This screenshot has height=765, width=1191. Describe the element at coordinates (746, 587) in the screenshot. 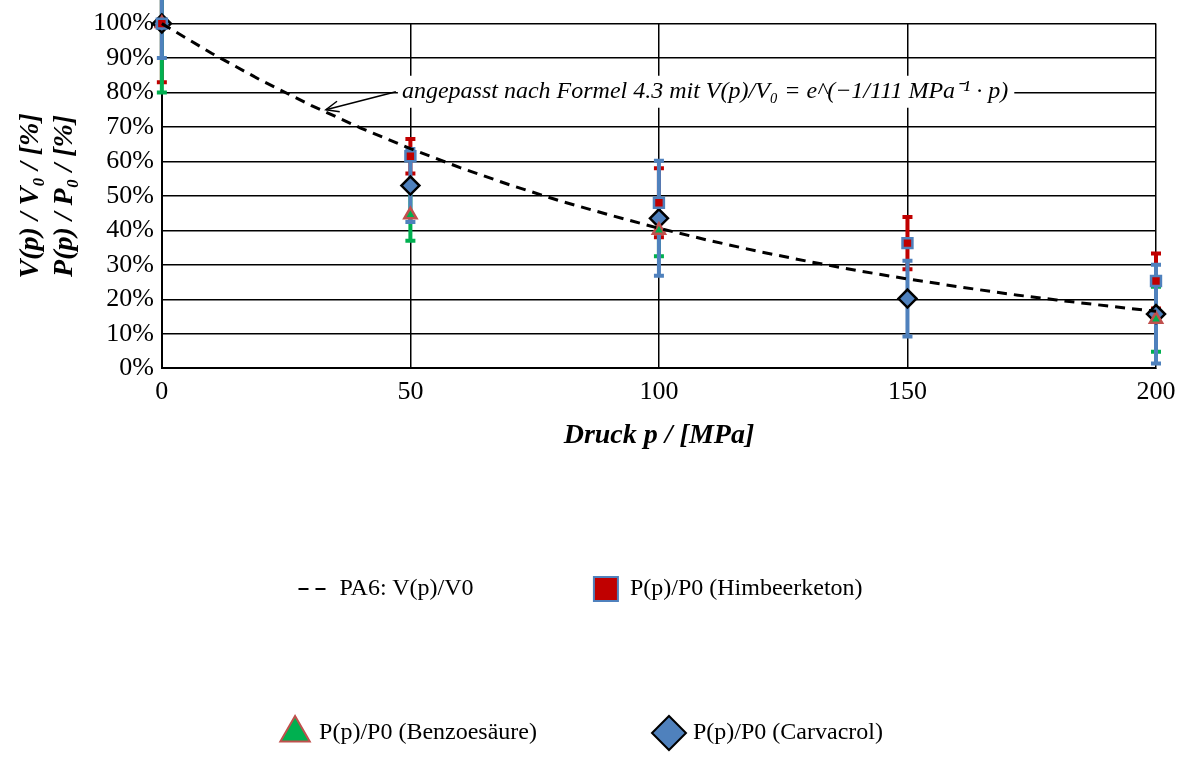

I see `legend-label: P(p)/P0 (Himbeerketon)` at that location.